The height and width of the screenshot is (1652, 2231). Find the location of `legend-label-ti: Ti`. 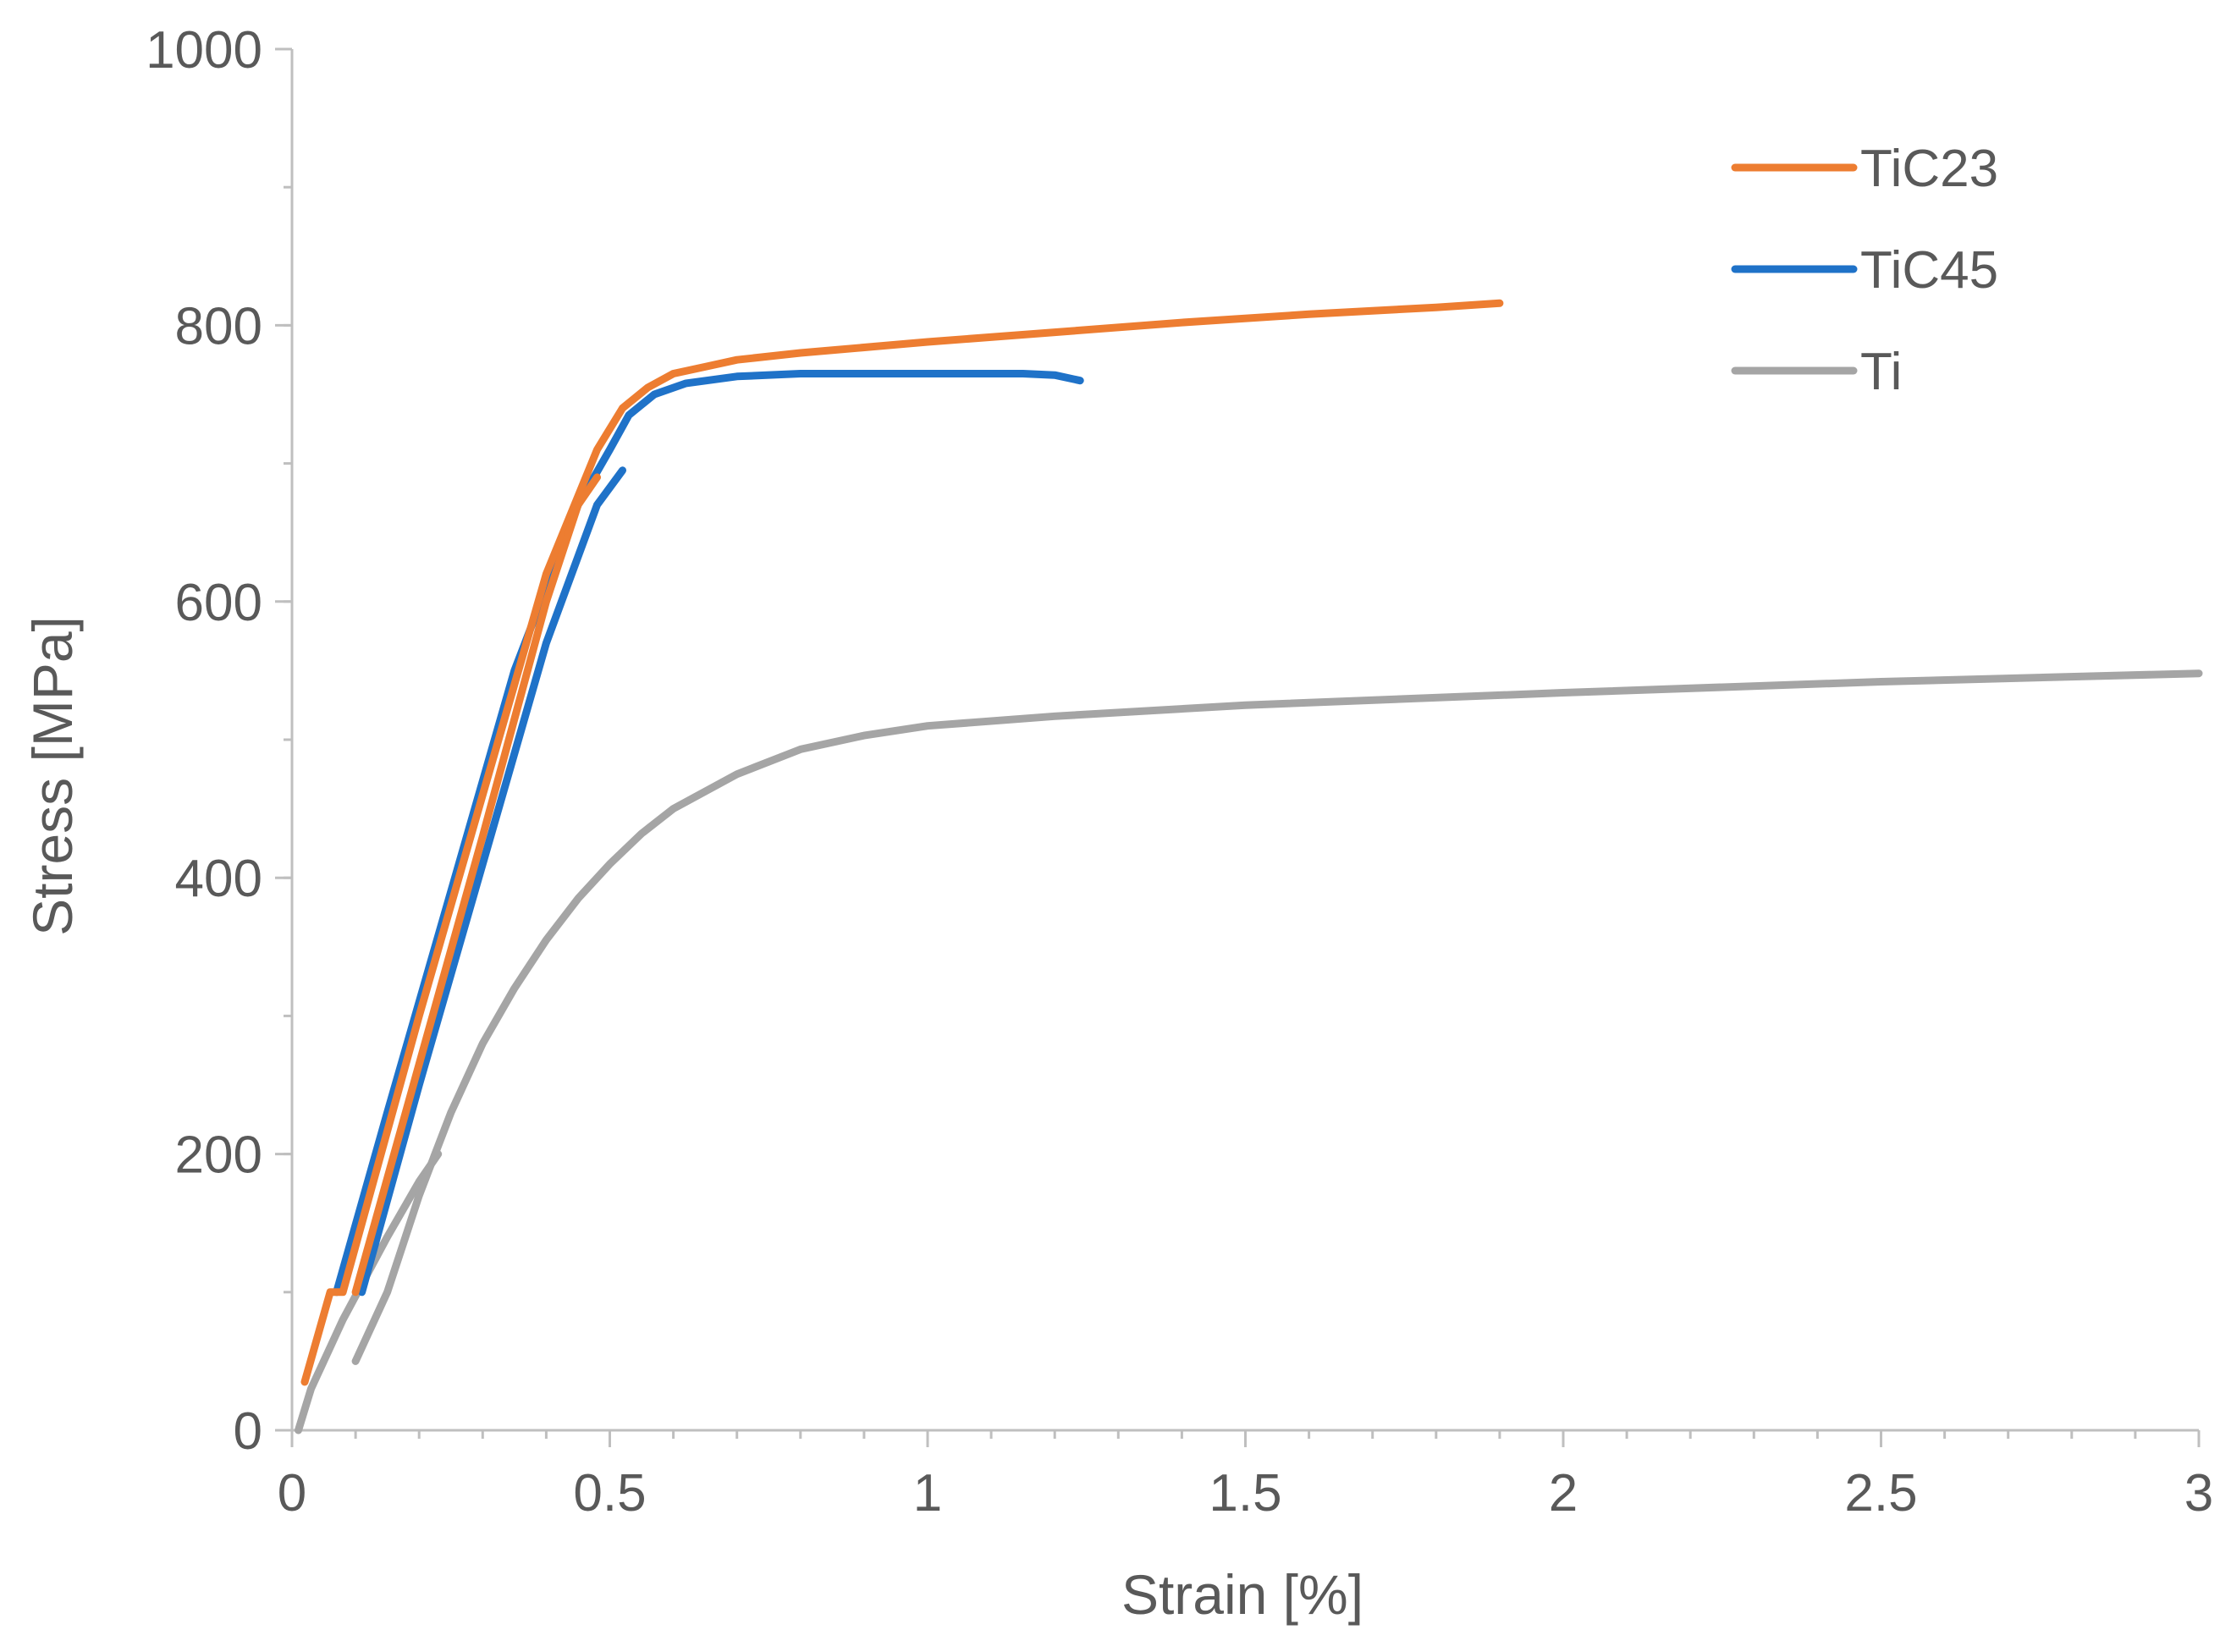

legend-label-ti: Ti is located at coordinates (1881, 372).